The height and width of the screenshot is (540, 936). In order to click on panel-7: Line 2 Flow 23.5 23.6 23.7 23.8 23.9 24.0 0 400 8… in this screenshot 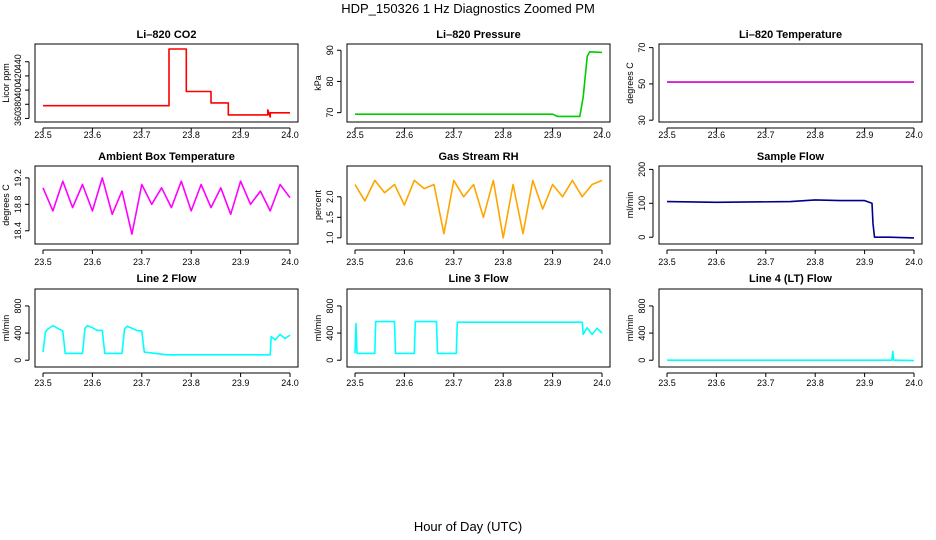, I will do `click(150, 330)`.